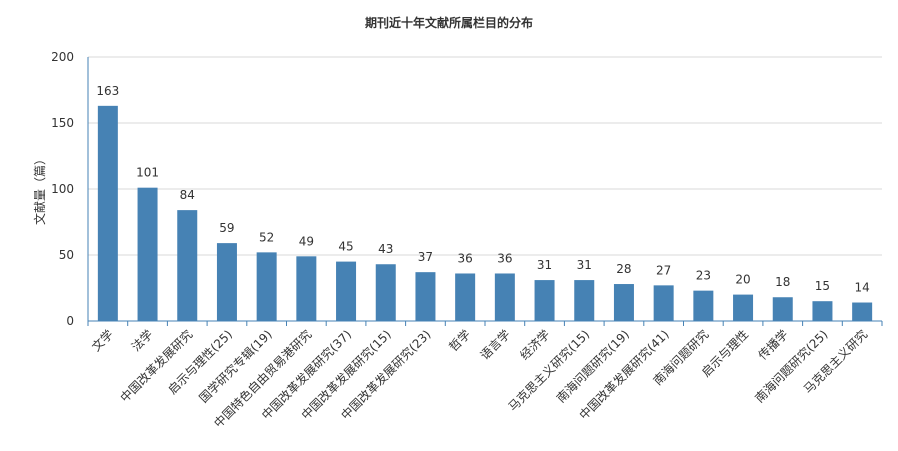 The width and height of the screenshot is (898, 451). I want to click on data-label: 49, so click(306, 241).